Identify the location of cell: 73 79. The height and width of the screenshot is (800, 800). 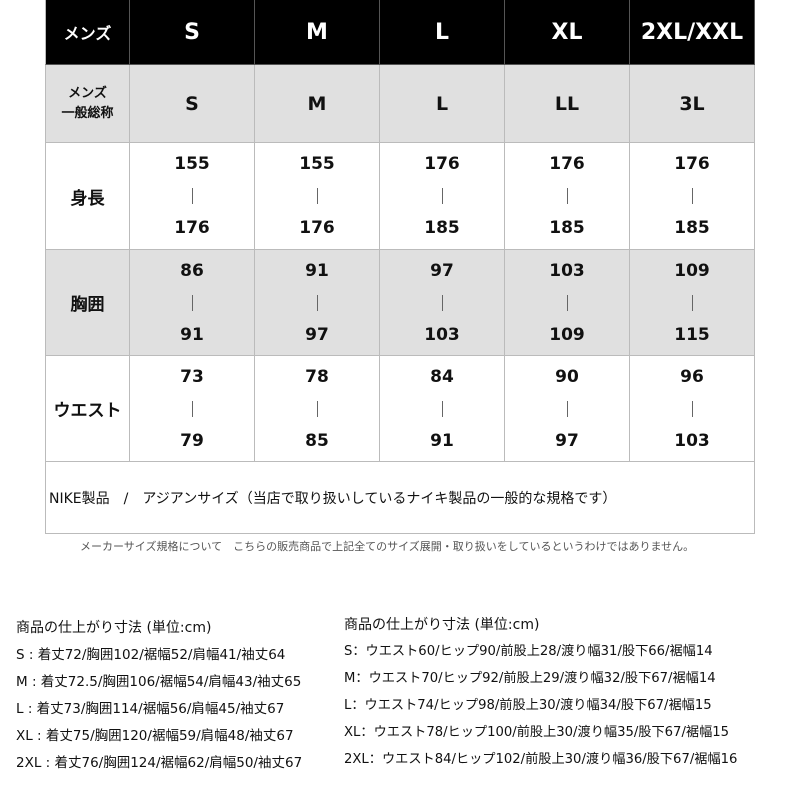
(192, 409).